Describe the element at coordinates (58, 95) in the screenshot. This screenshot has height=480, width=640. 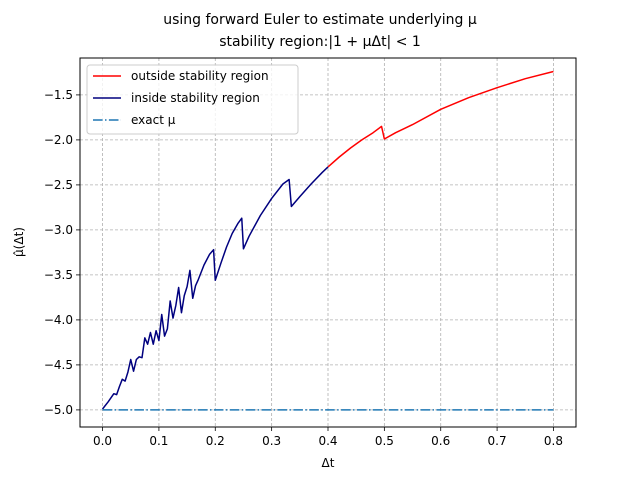
I see `y-tick-label: −1.5` at that location.